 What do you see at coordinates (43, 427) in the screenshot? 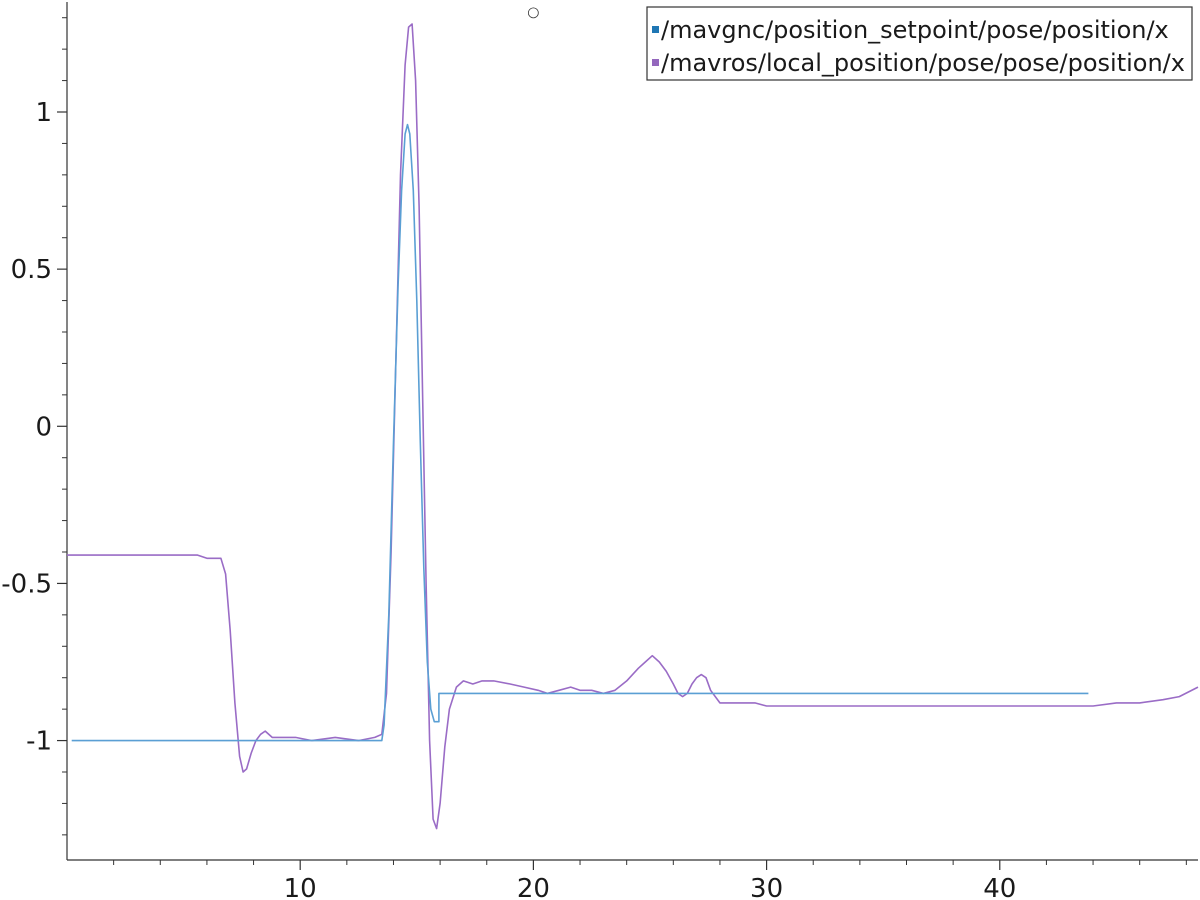
I see `y-tick-label: 0` at bounding box center [43, 427].